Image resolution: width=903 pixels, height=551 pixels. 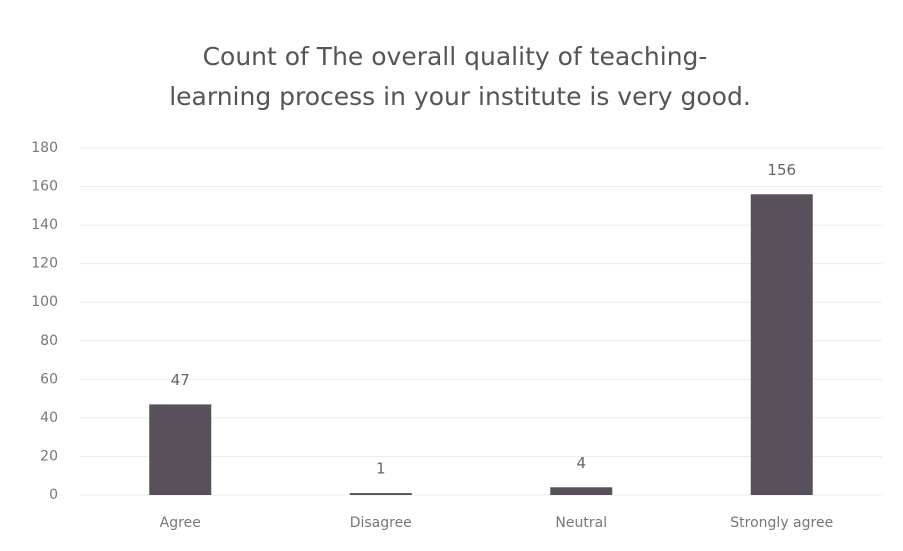 What do you see at coordinates (180, 523) in the screenshot?
I see `x-tick-label: Agree` at bounding box center [180, 523].